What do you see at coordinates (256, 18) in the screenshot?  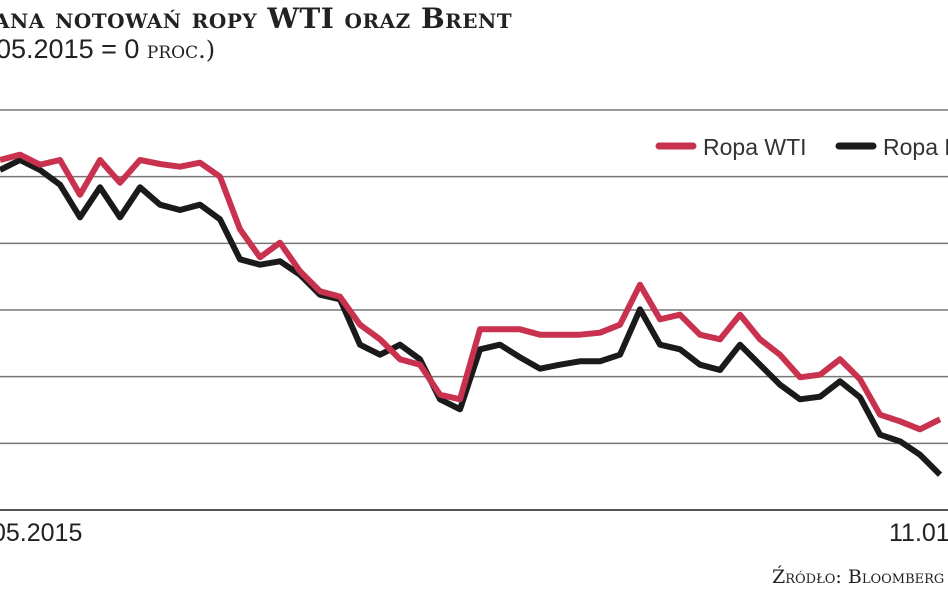 I see `chart-title: ana notowań ropy WTI oraz Brent` at bounding box center [256, 18].